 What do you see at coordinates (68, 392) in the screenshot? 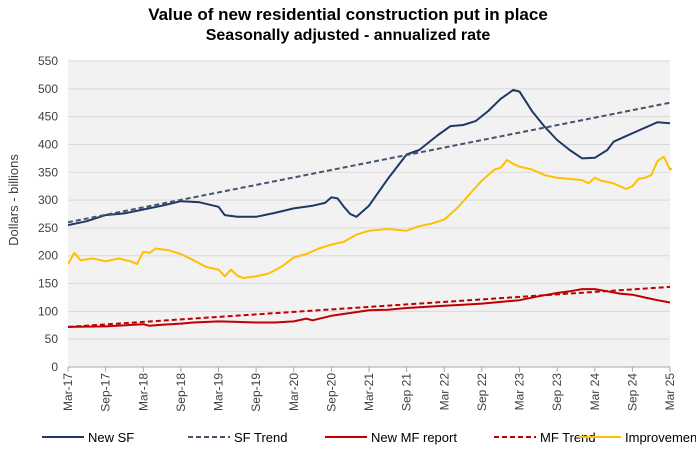
I see `x-tick-label: Mar-17` at bounding box center [68, 392].